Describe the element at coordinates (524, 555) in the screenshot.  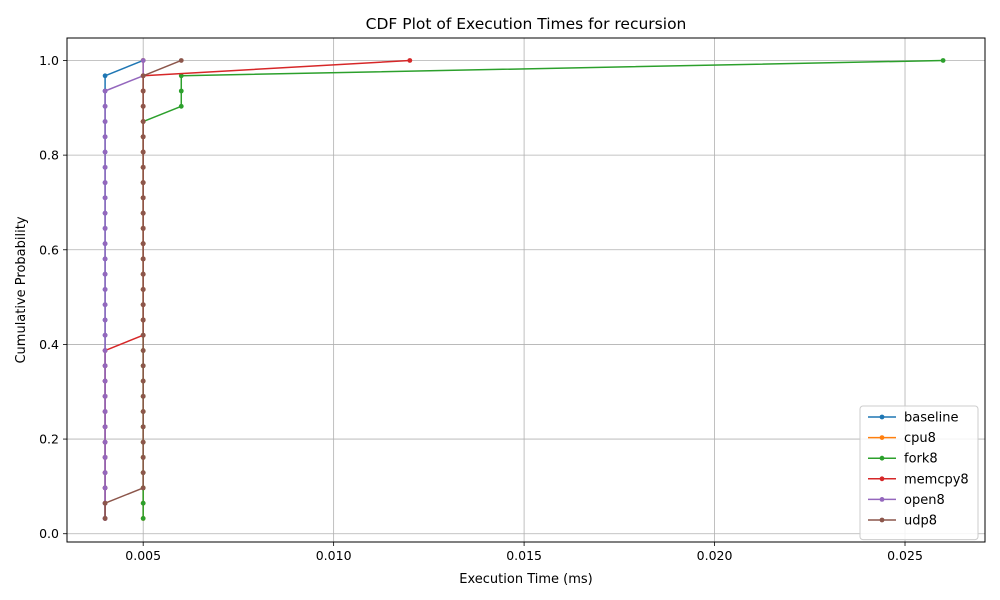
I see `x-tick-label: 0.015` at that location.